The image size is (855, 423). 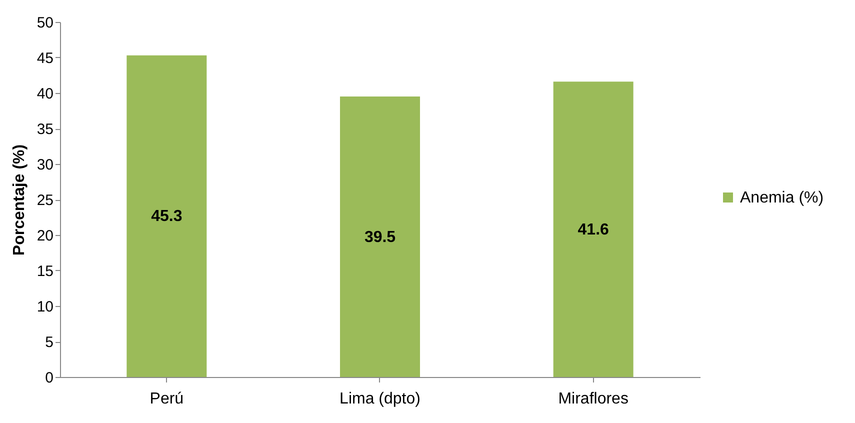 What do you see at coordinates (45, 165) in the screenshot?
I see `y-tick-label: 30` at bounding box center [45, 165].